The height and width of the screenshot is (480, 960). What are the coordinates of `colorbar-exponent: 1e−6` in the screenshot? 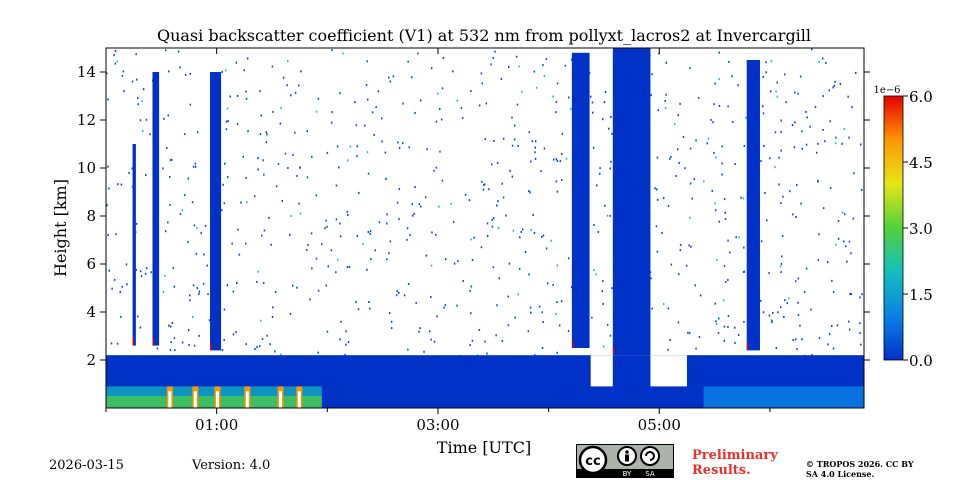 It's located at (886, 90).